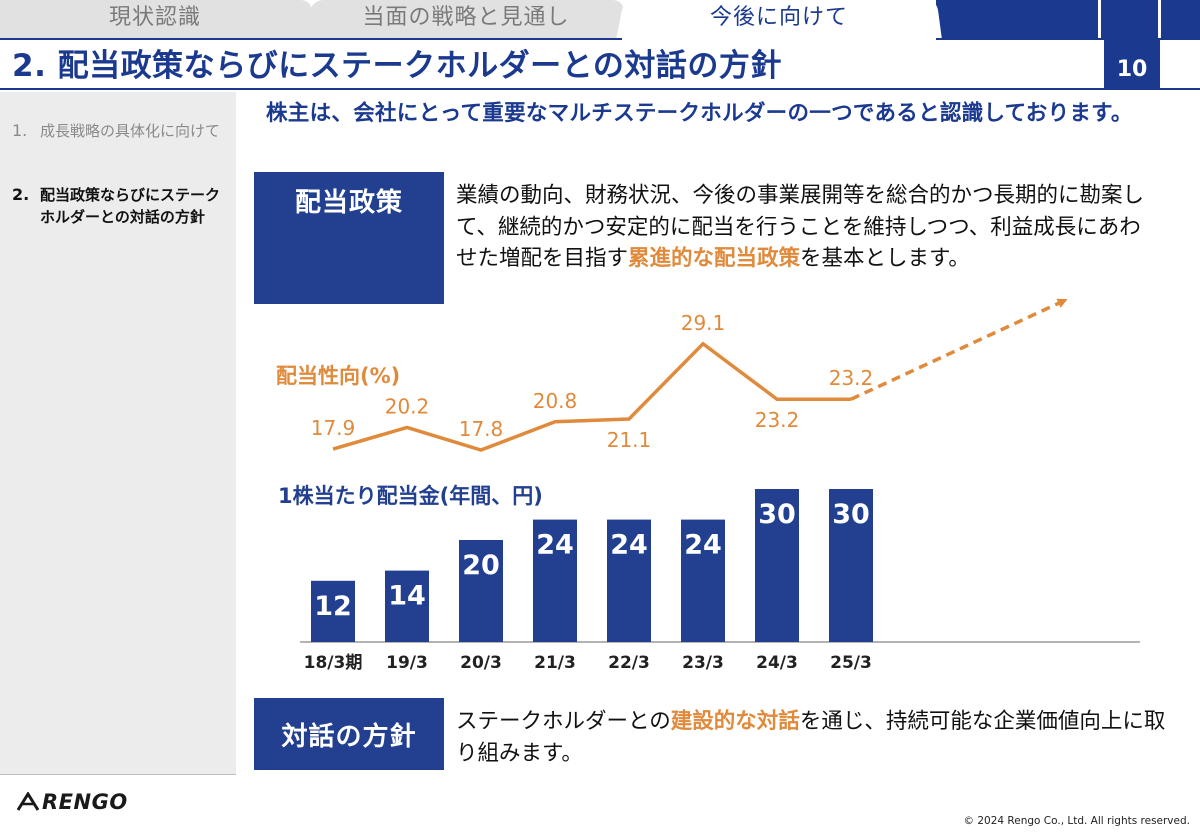  Describe the element at coordinates (154, 17) in the screenshot. I see `tab-current-status: 現状認識` at that location.